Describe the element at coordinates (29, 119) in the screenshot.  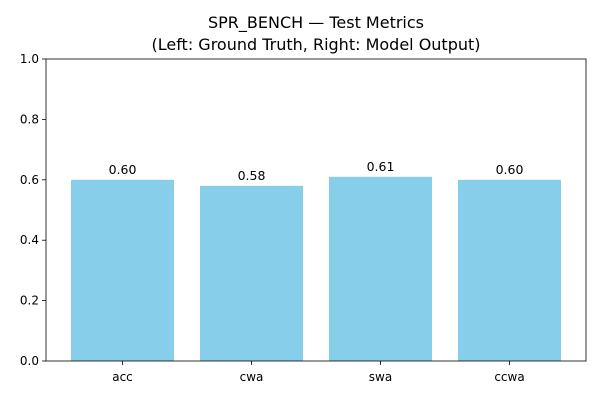
I see `y-tick-label-4: 0.8` at that location.